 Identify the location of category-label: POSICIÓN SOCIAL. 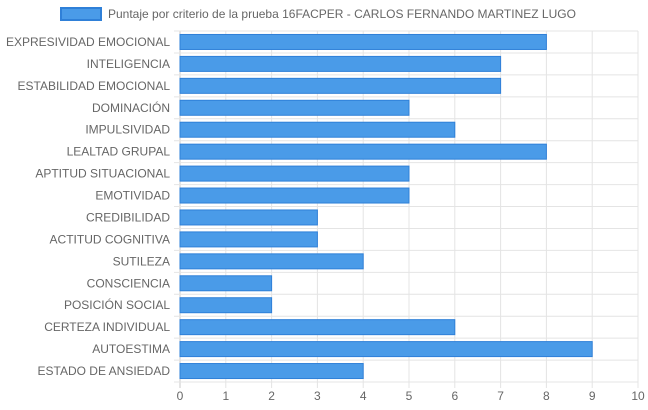
(117, 304).